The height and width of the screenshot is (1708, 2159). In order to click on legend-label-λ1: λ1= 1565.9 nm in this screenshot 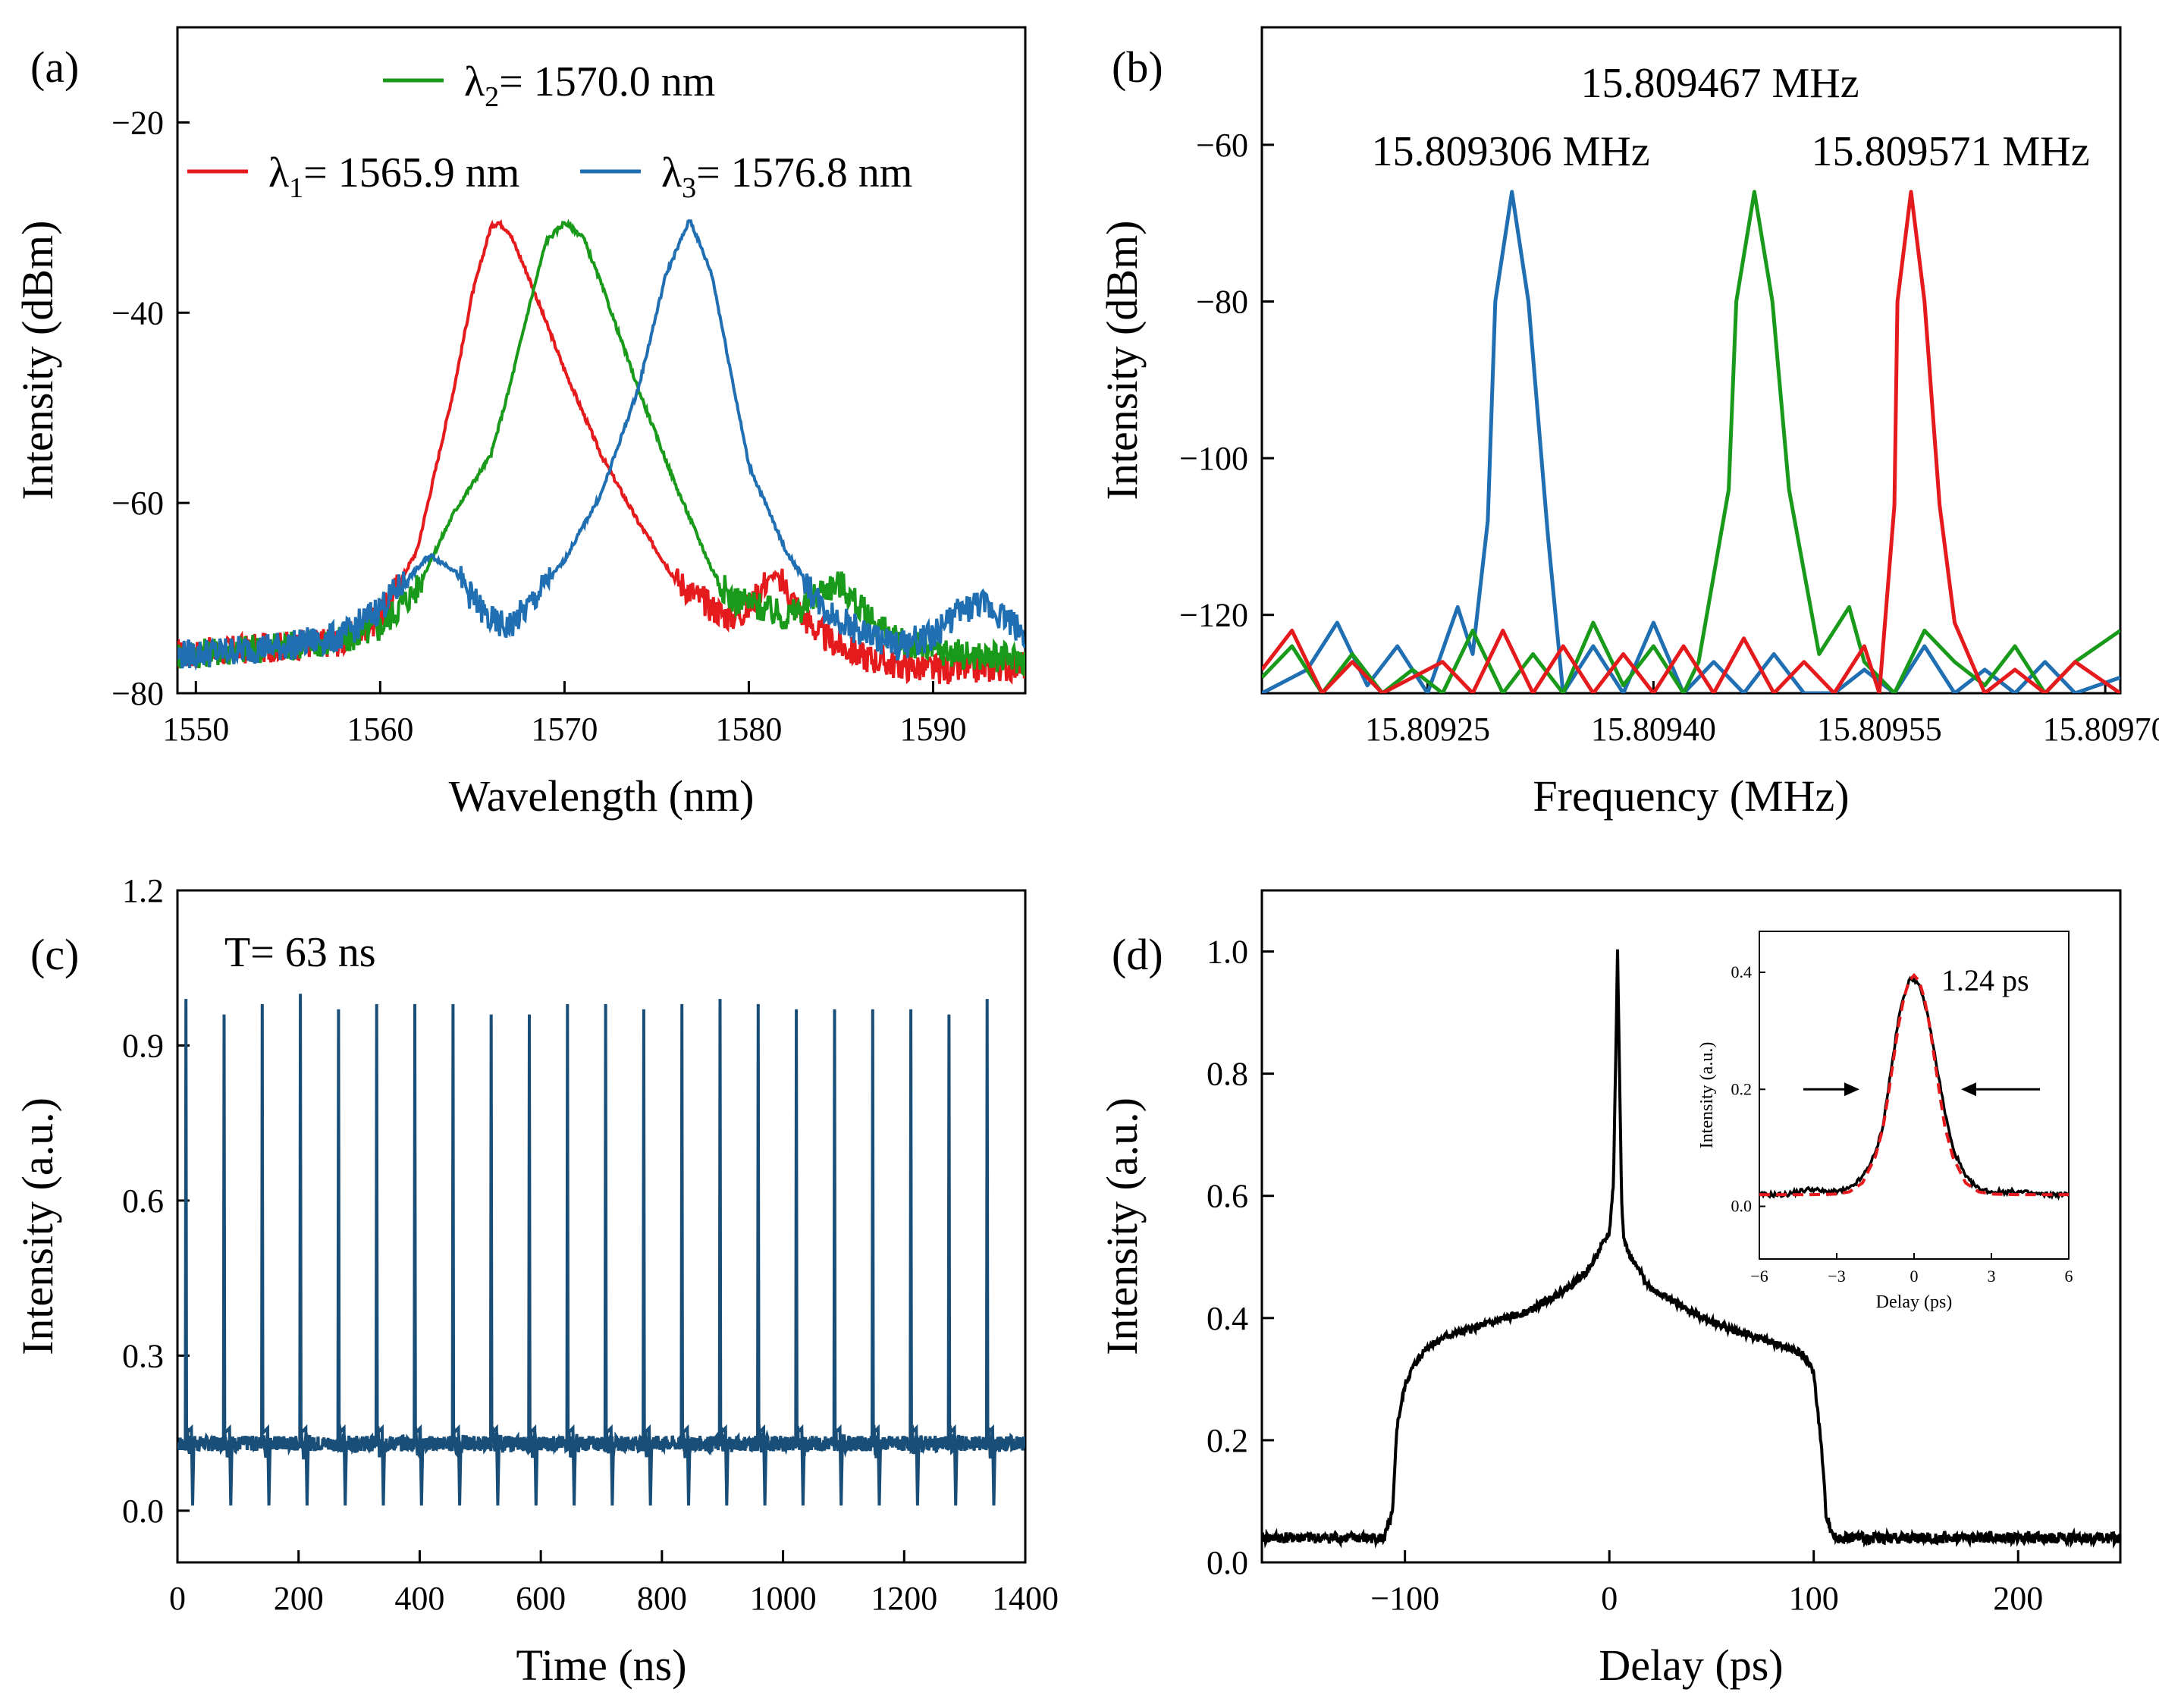, I will do `click(393, 176)`.